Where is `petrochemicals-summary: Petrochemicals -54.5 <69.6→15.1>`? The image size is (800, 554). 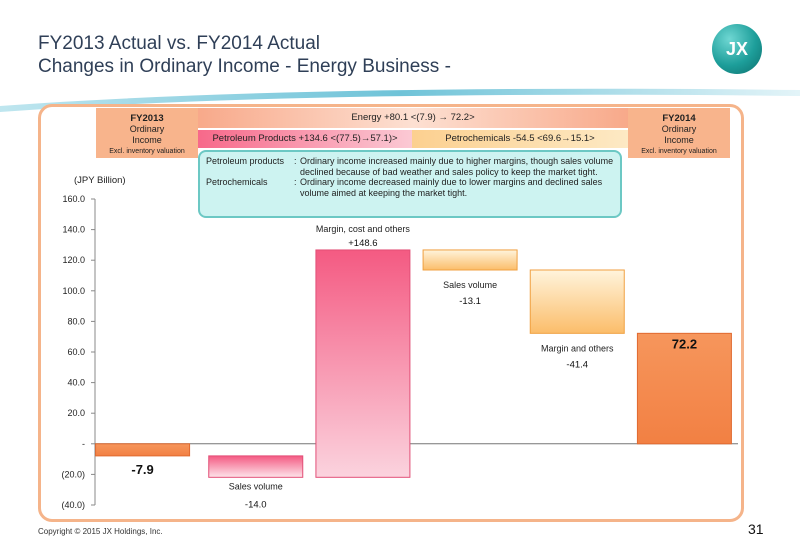
petrochemicals-summary: Petrochemicals -54.5 <69.6→15.1> is located at coordinates (520, 139).